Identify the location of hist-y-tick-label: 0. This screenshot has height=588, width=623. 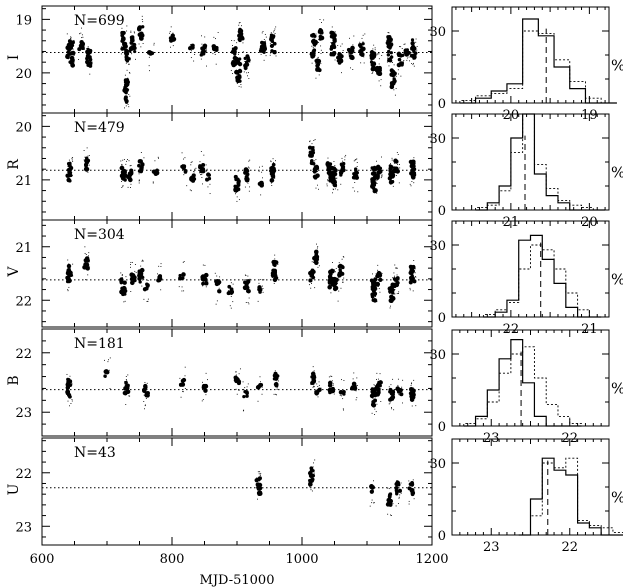
(442, 427).